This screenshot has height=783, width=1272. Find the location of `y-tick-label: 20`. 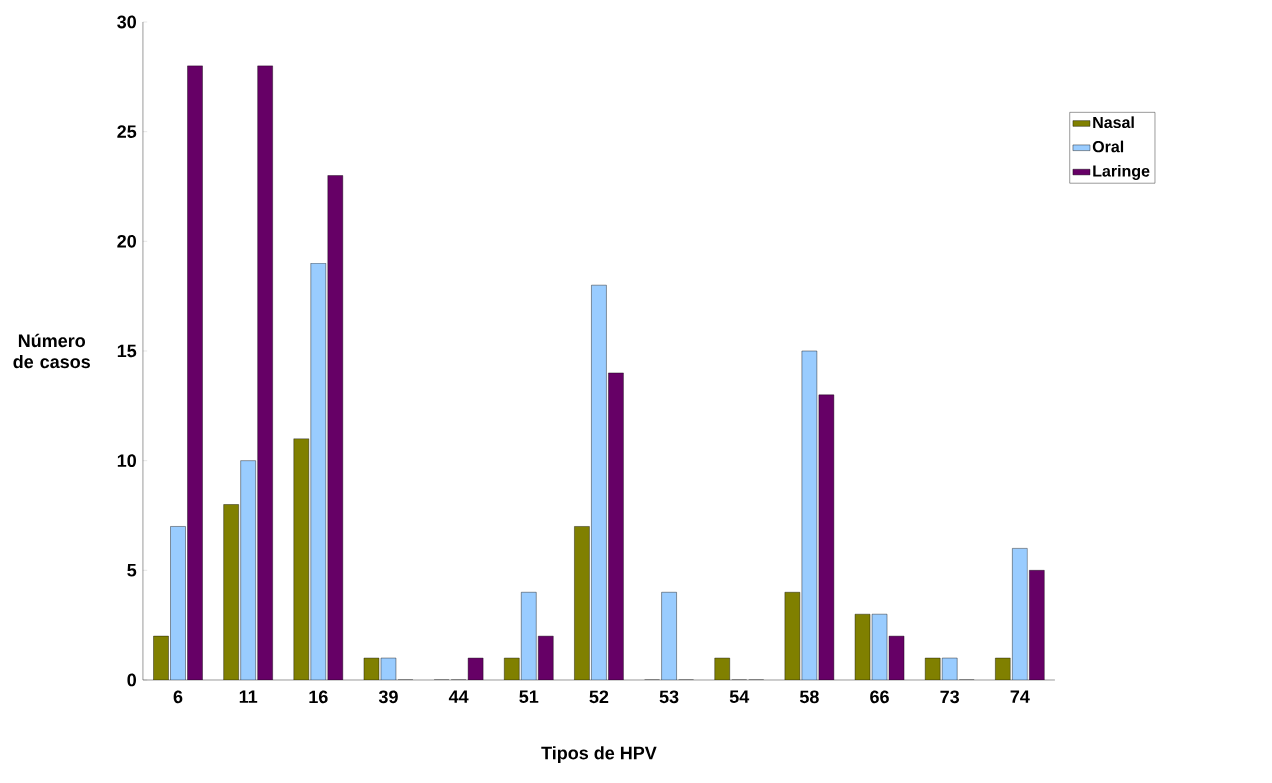

y-tick-label: 20 is located at coordinates (126, 241).